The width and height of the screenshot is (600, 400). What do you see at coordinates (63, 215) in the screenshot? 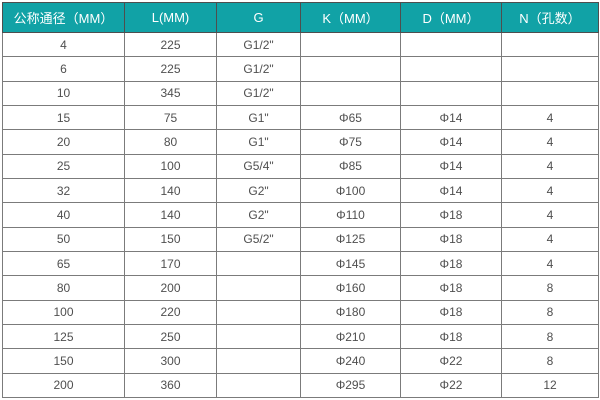
I see `table-cell: 40` at bounding box center [63, 215].